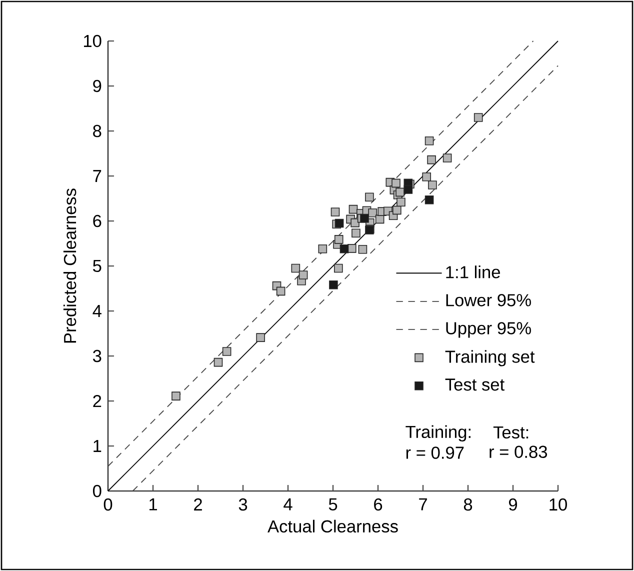 The height and width of the screenshot is (571, 634). What do you see at coordinates (198, 504) in the screenshot?
I see `x-tick-label: 2` at bounding box center [198, 504].